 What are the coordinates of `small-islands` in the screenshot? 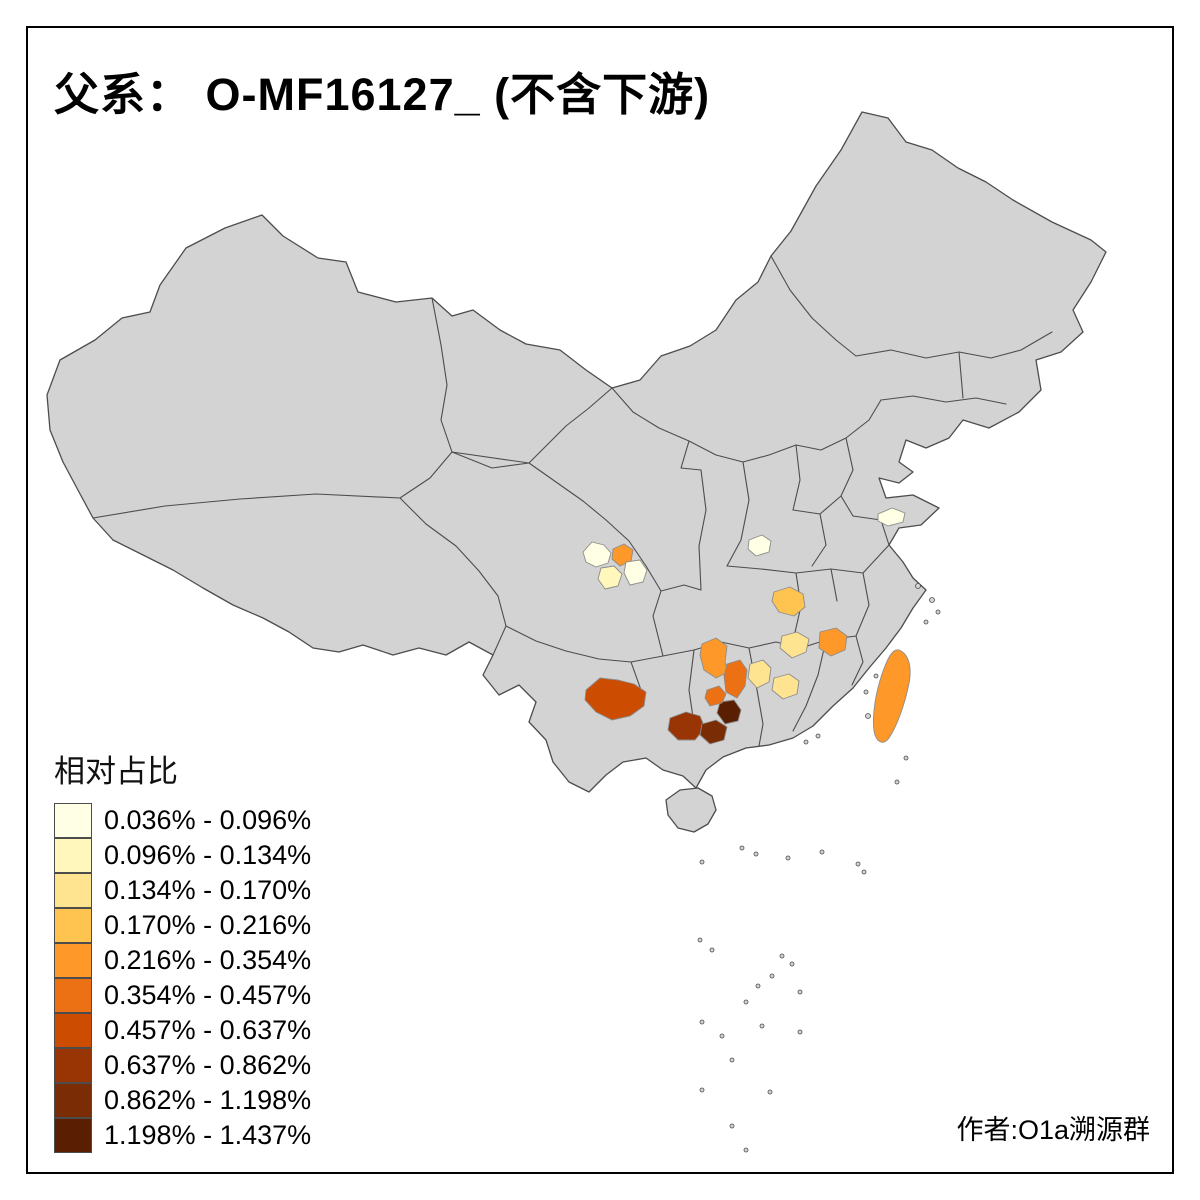 It's located at (819, 868).